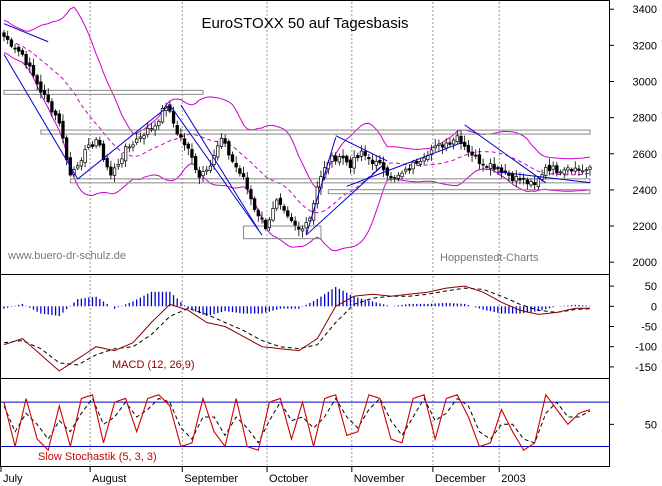  I want to click on stoch-label: Slow Stochastik (5, 3, 3), so click(97, 457).